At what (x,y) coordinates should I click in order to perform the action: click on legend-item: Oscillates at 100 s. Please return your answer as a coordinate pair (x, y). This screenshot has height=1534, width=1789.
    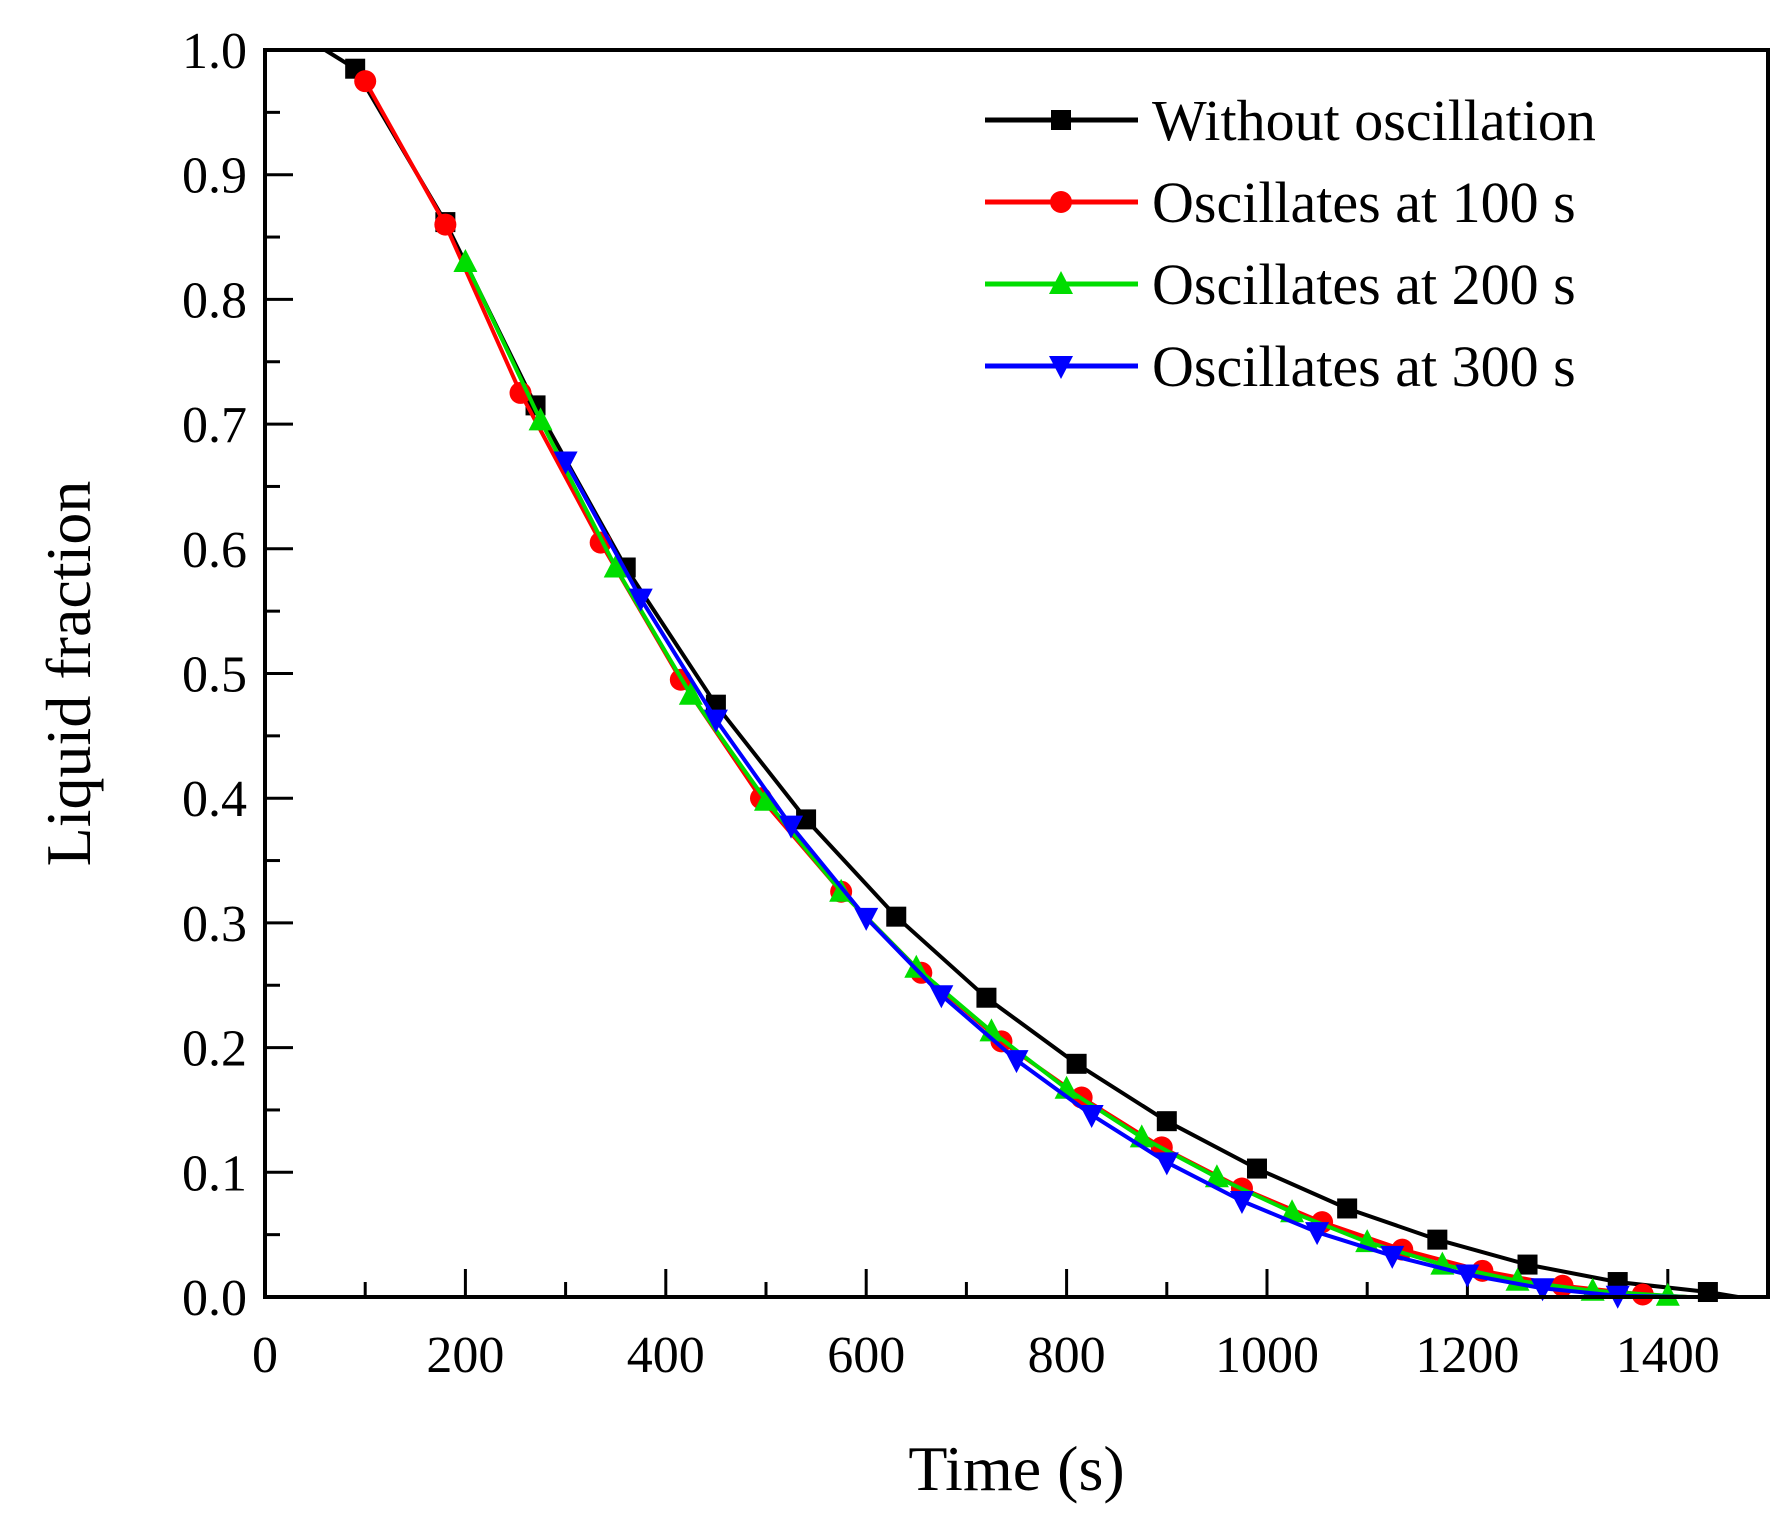
    Looking at the image, I should click on (1280, 202).